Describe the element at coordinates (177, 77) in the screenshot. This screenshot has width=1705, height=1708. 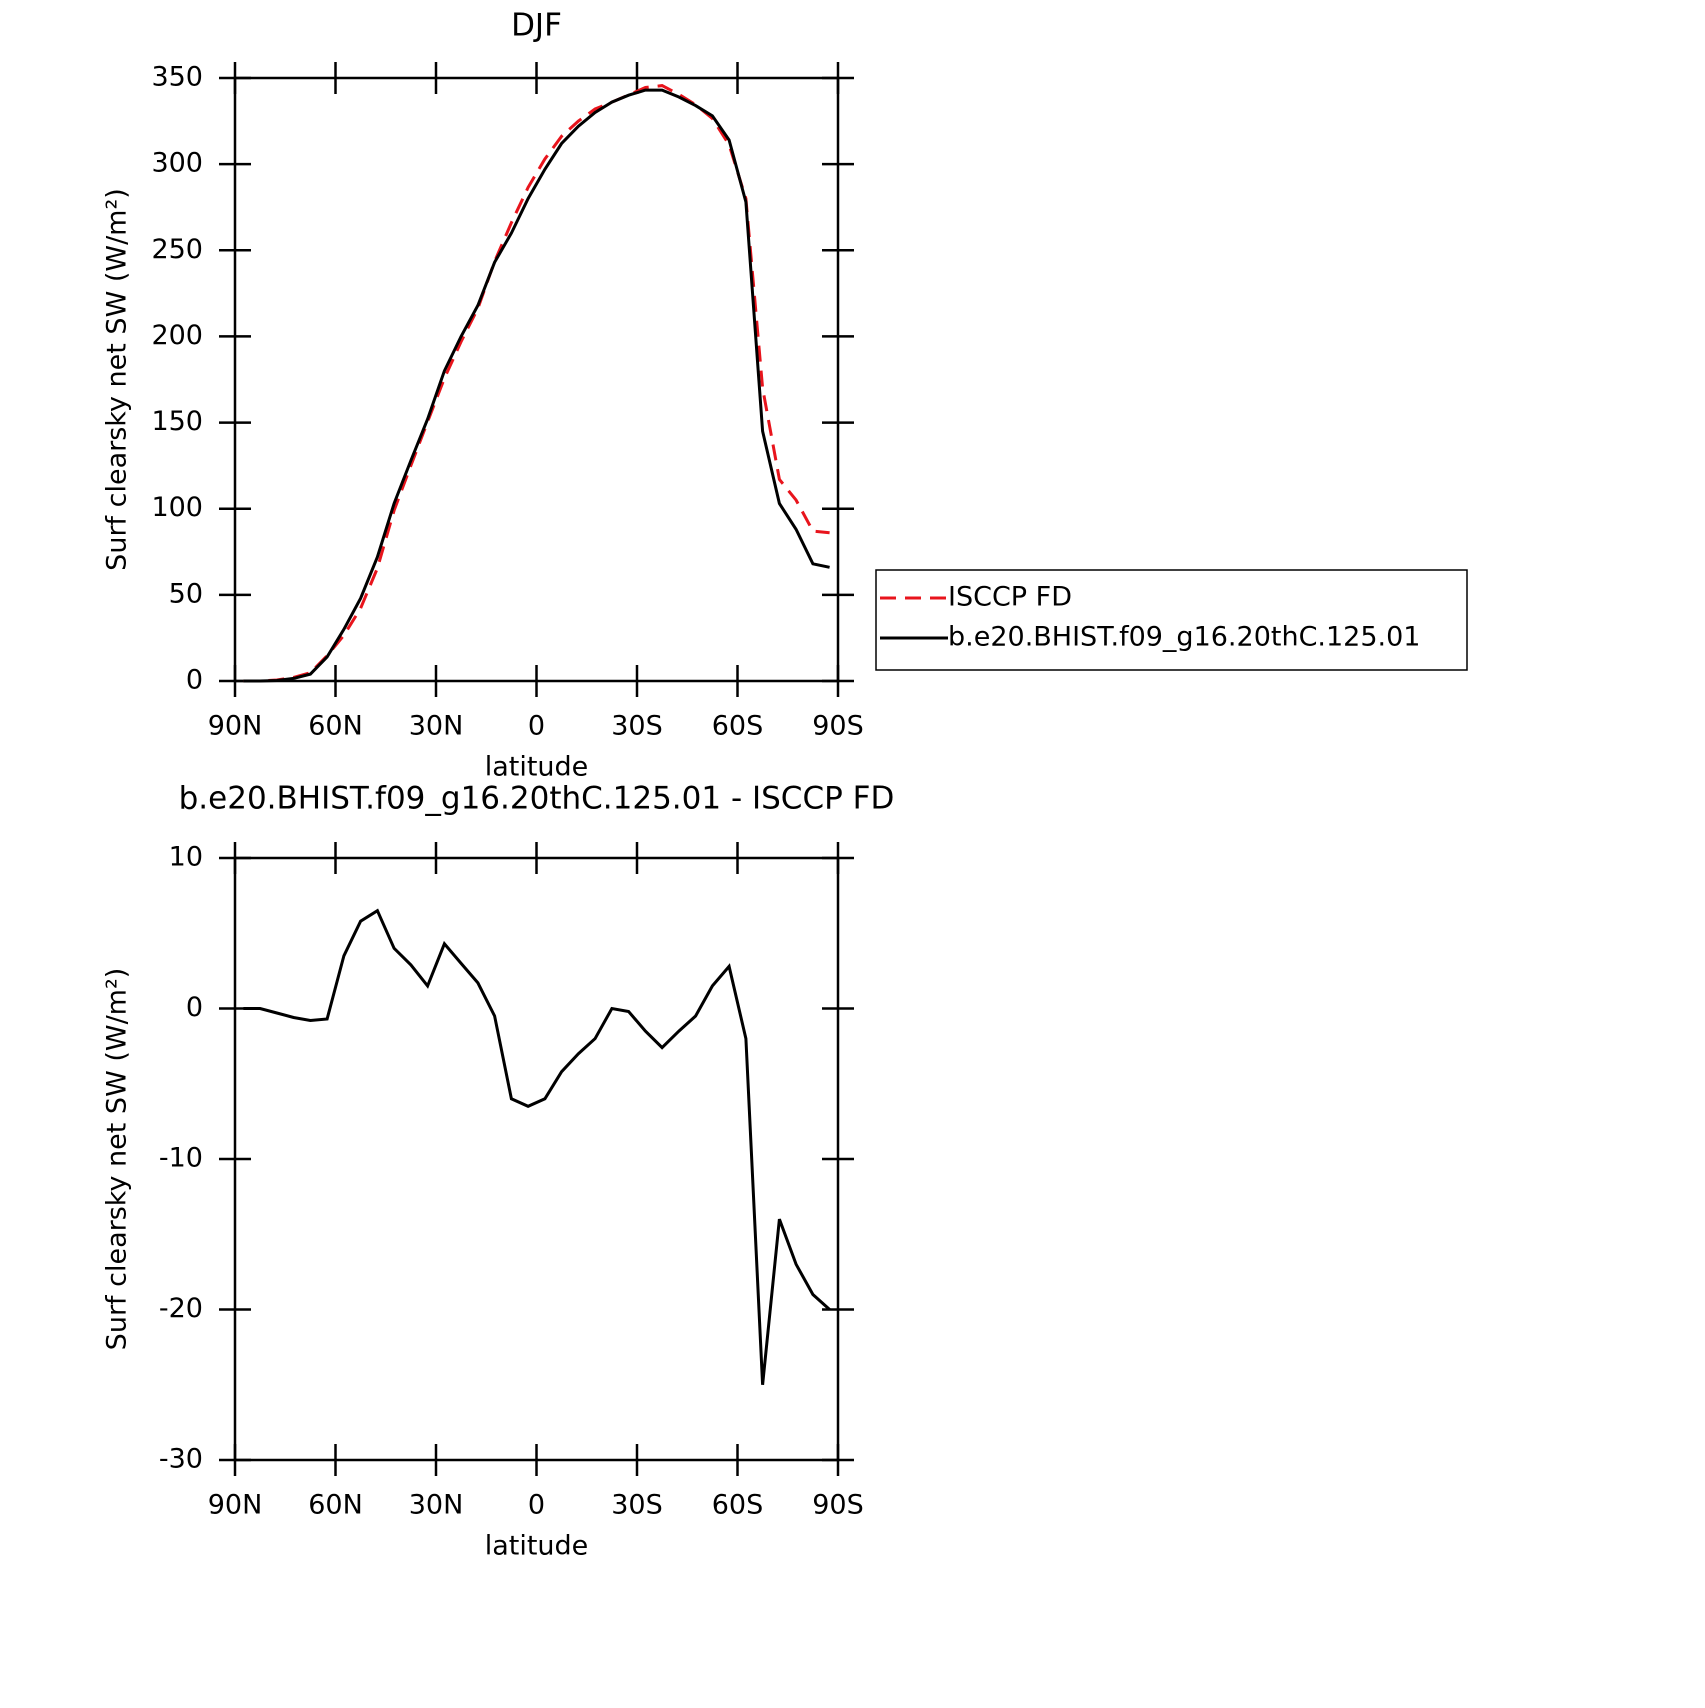
I see `y-tick-label: 350` at that location.